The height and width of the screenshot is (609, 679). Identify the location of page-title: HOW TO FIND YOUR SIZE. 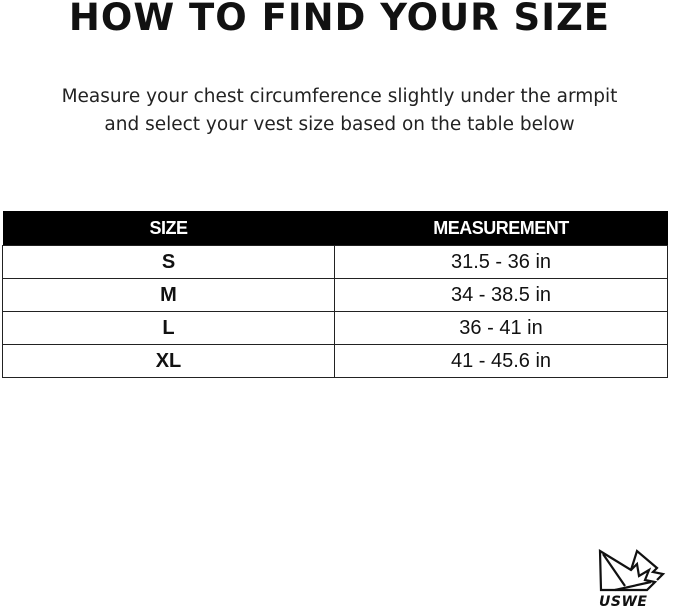
(339, 19).